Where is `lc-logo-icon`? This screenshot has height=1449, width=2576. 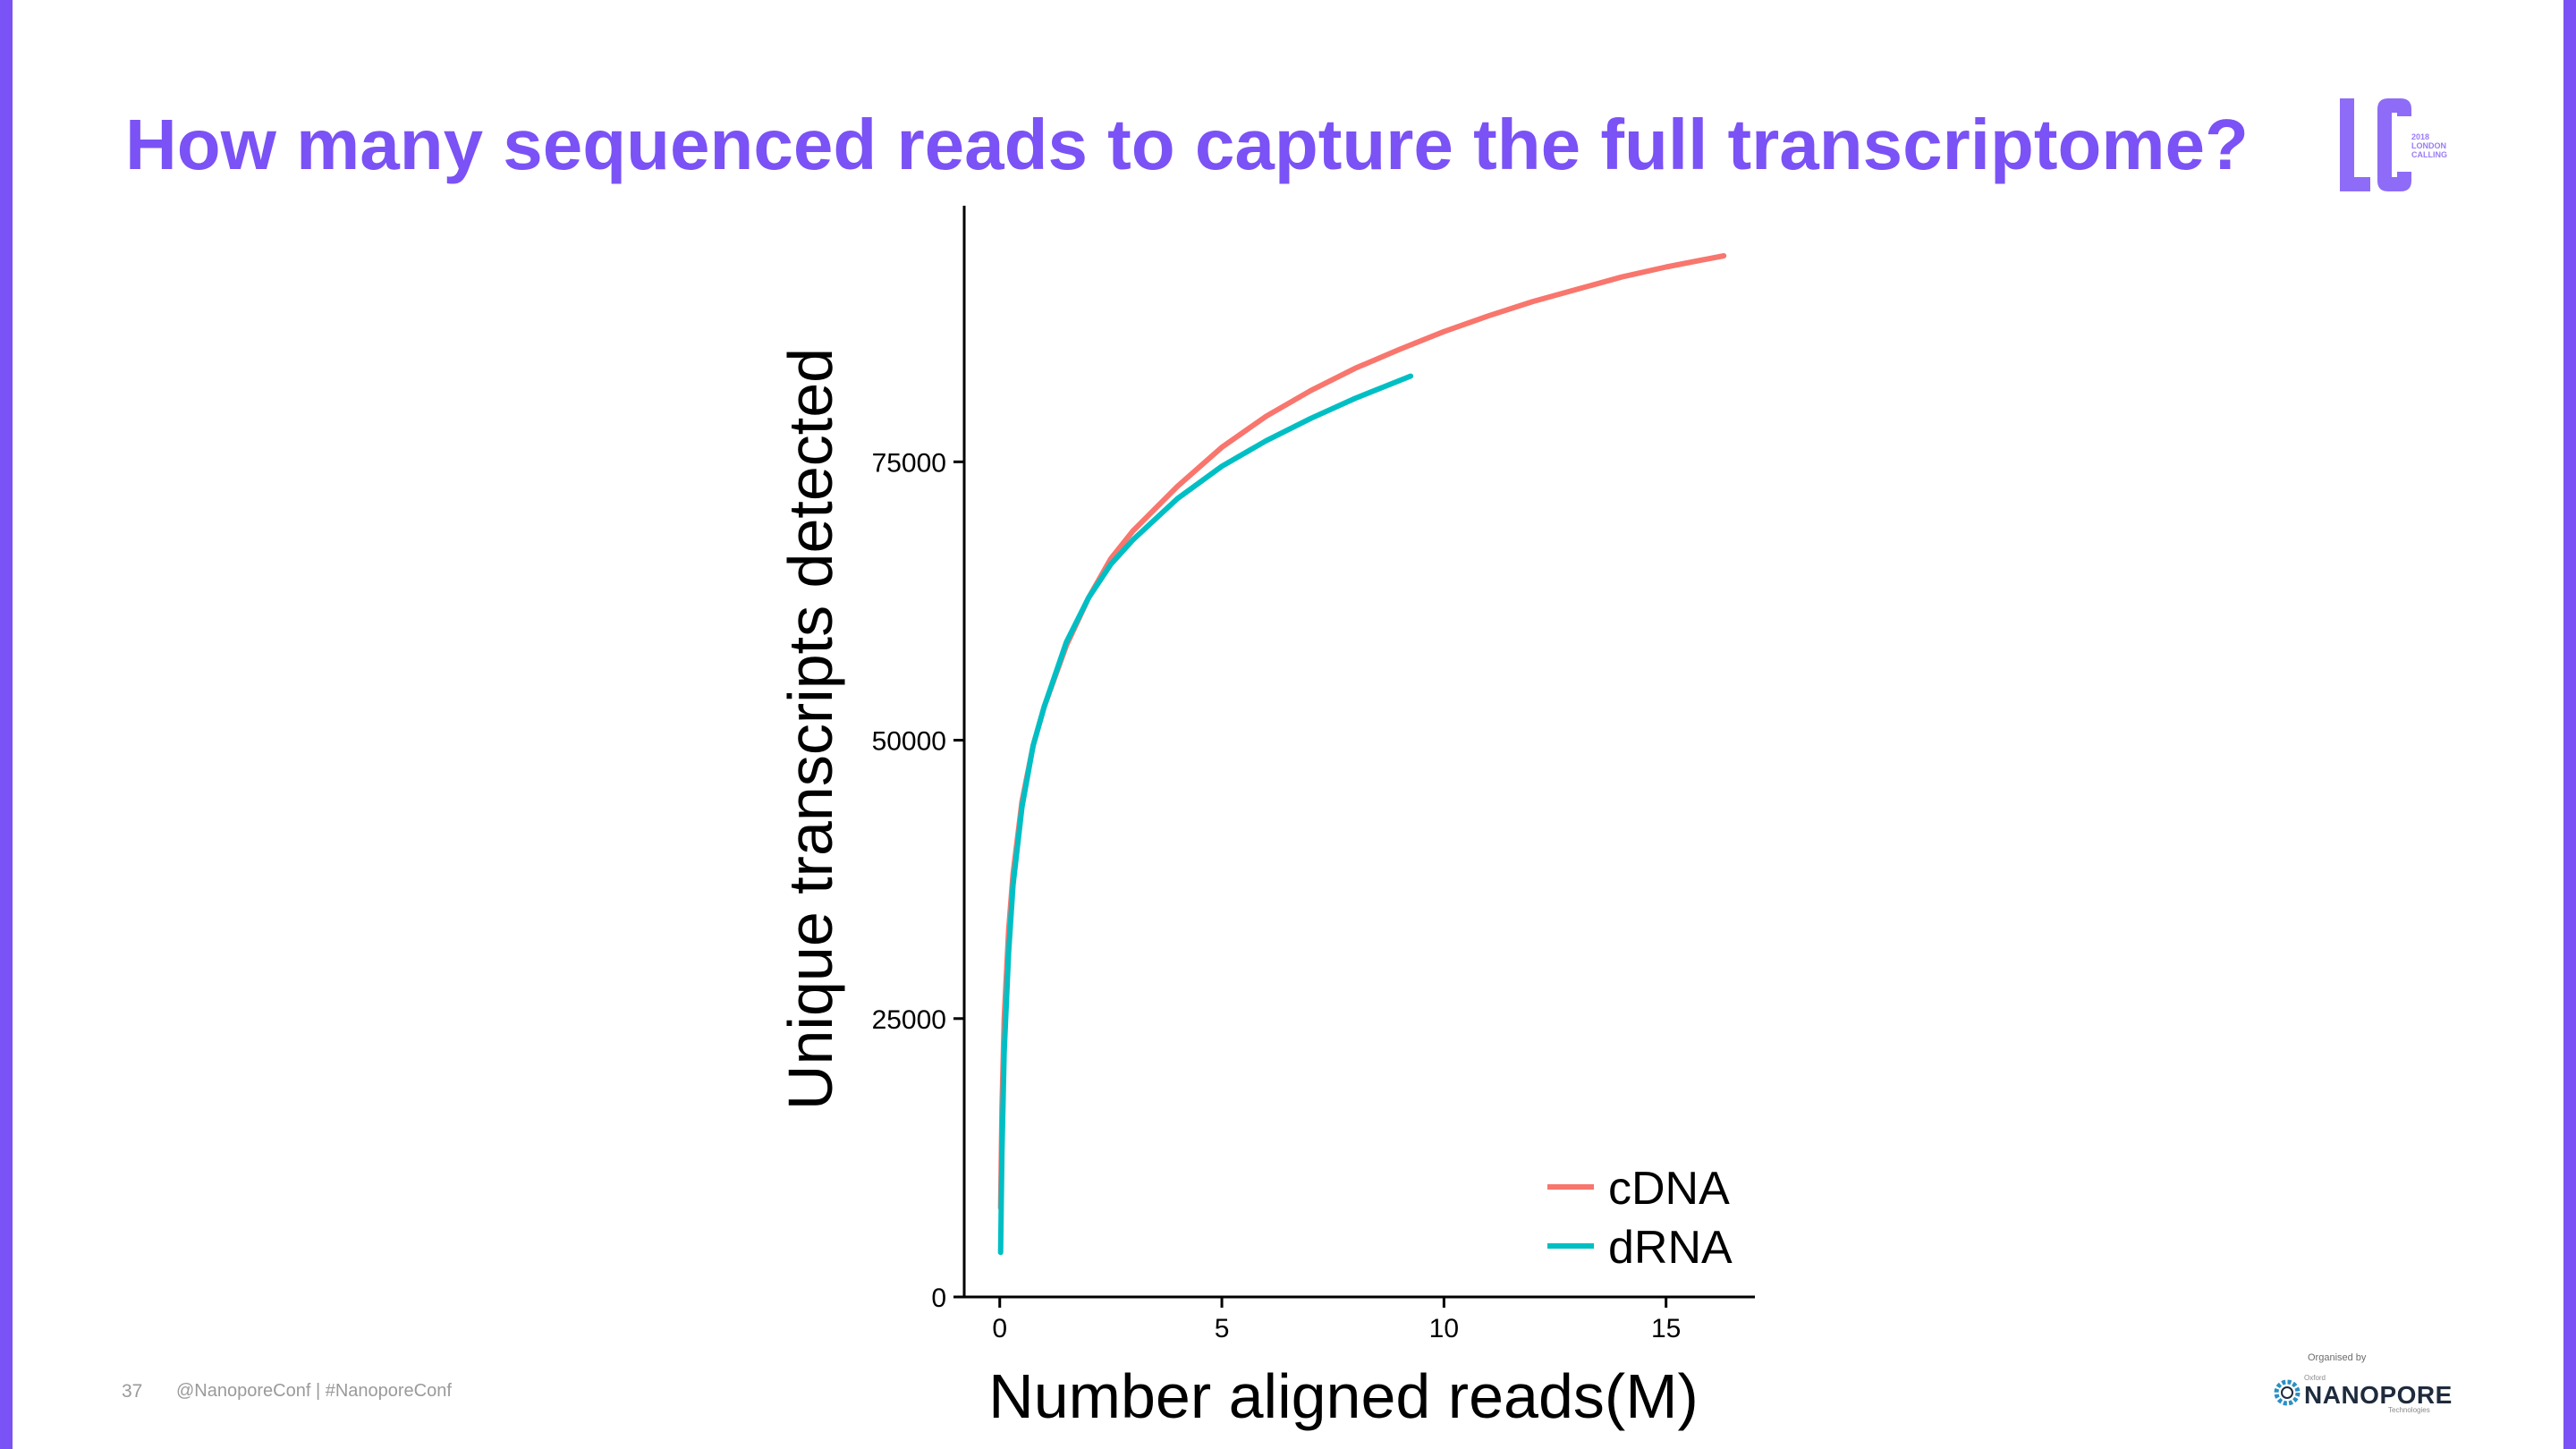 lc-logo-icon is located at coordinates (2375, 144).